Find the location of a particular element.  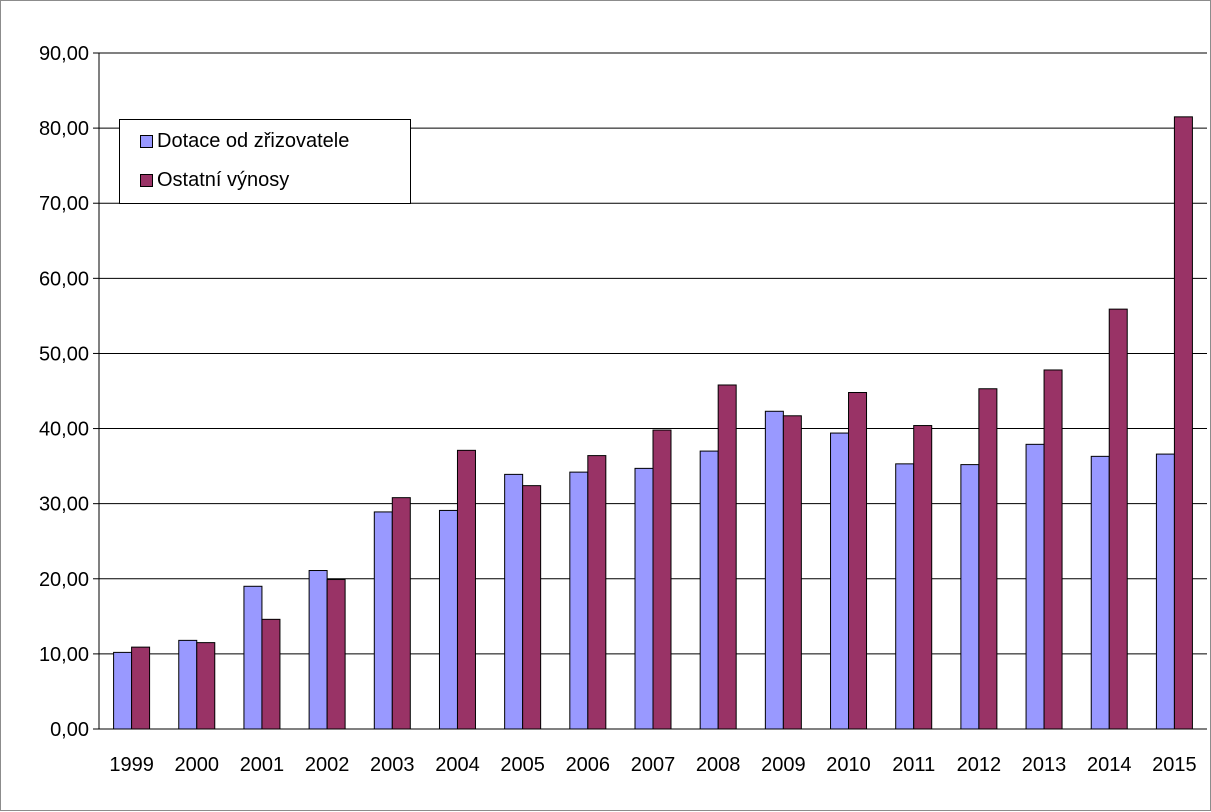

legend: Dotace od zřizovatele Ostatní výnosy is located at coordinates (265, 161).